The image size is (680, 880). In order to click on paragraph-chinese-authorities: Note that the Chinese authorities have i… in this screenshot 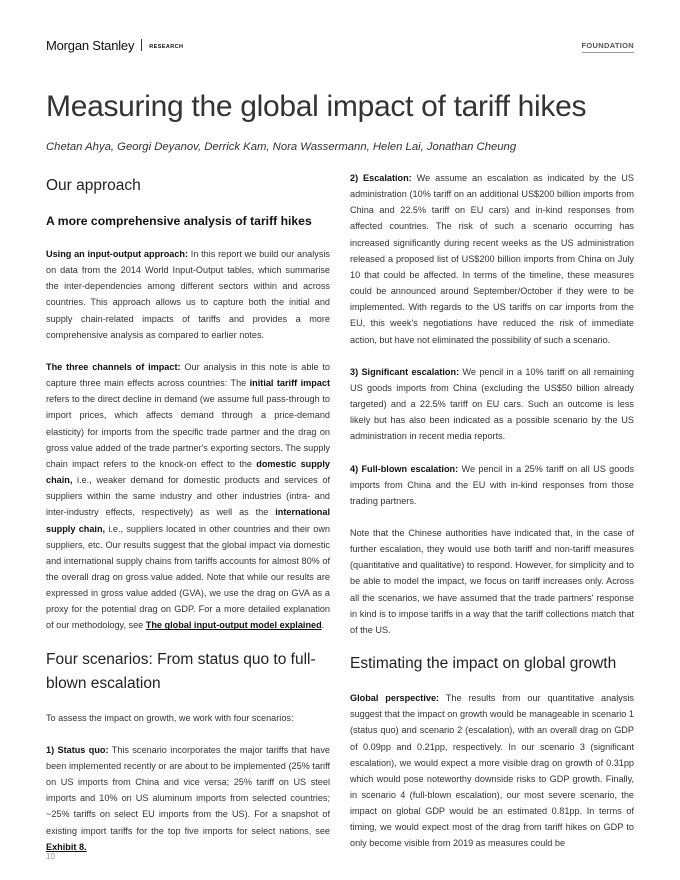, I will do `click(492, 581)`.